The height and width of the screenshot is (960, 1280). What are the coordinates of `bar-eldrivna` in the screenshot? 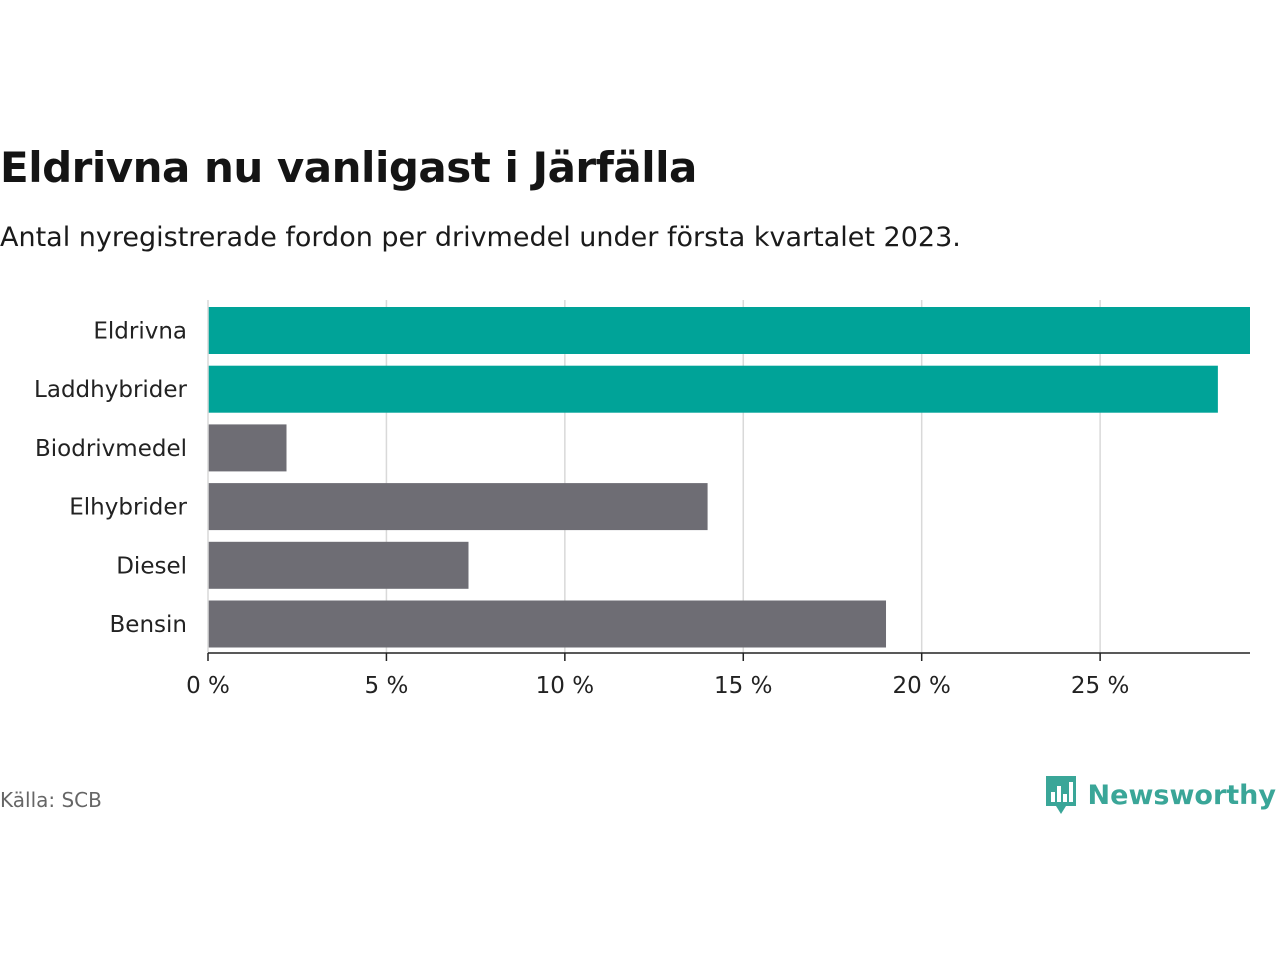 It's located at (729, 330).